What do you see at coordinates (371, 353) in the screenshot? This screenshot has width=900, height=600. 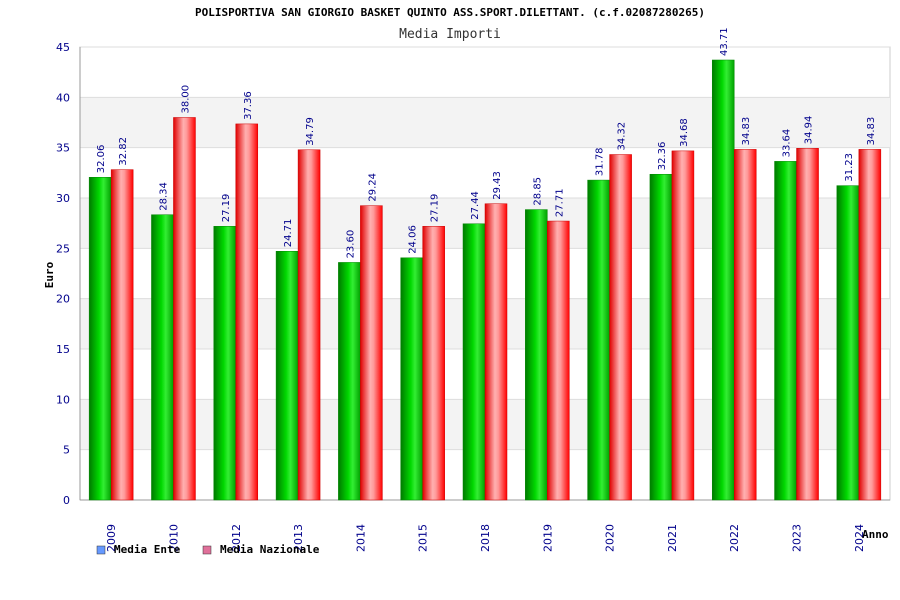 I see `bar-media-nazionale-2014` at bounding box center [371, 353].